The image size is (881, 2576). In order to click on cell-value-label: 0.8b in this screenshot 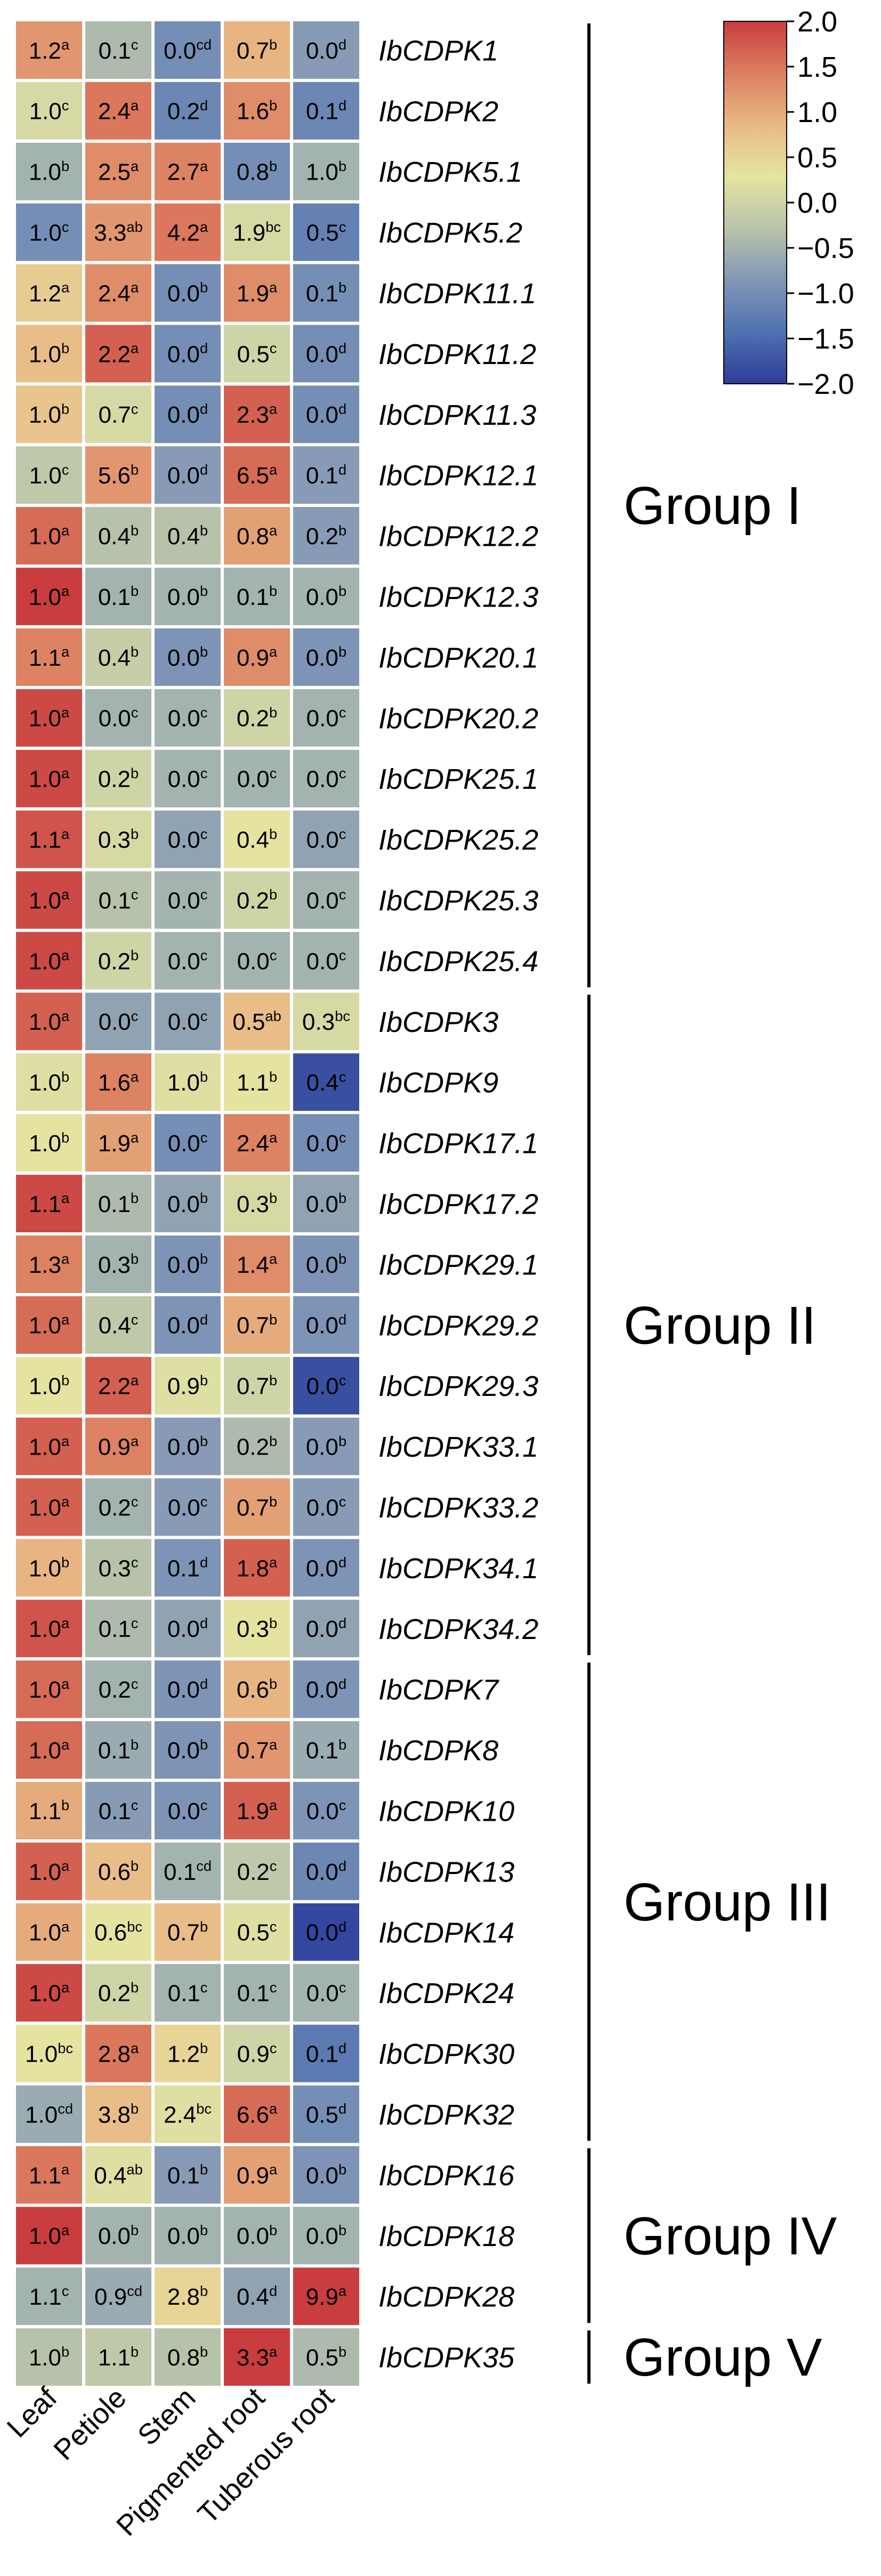, I will do `click(257, 171)`.